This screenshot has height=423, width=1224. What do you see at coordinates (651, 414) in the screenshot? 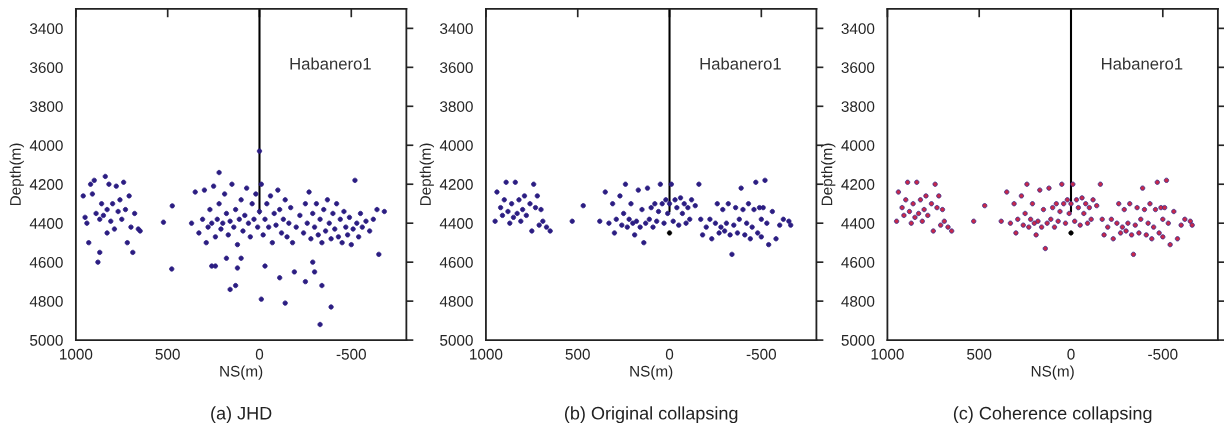
I see `text: (b) Original collapsing` at bounding box center [651, 414].